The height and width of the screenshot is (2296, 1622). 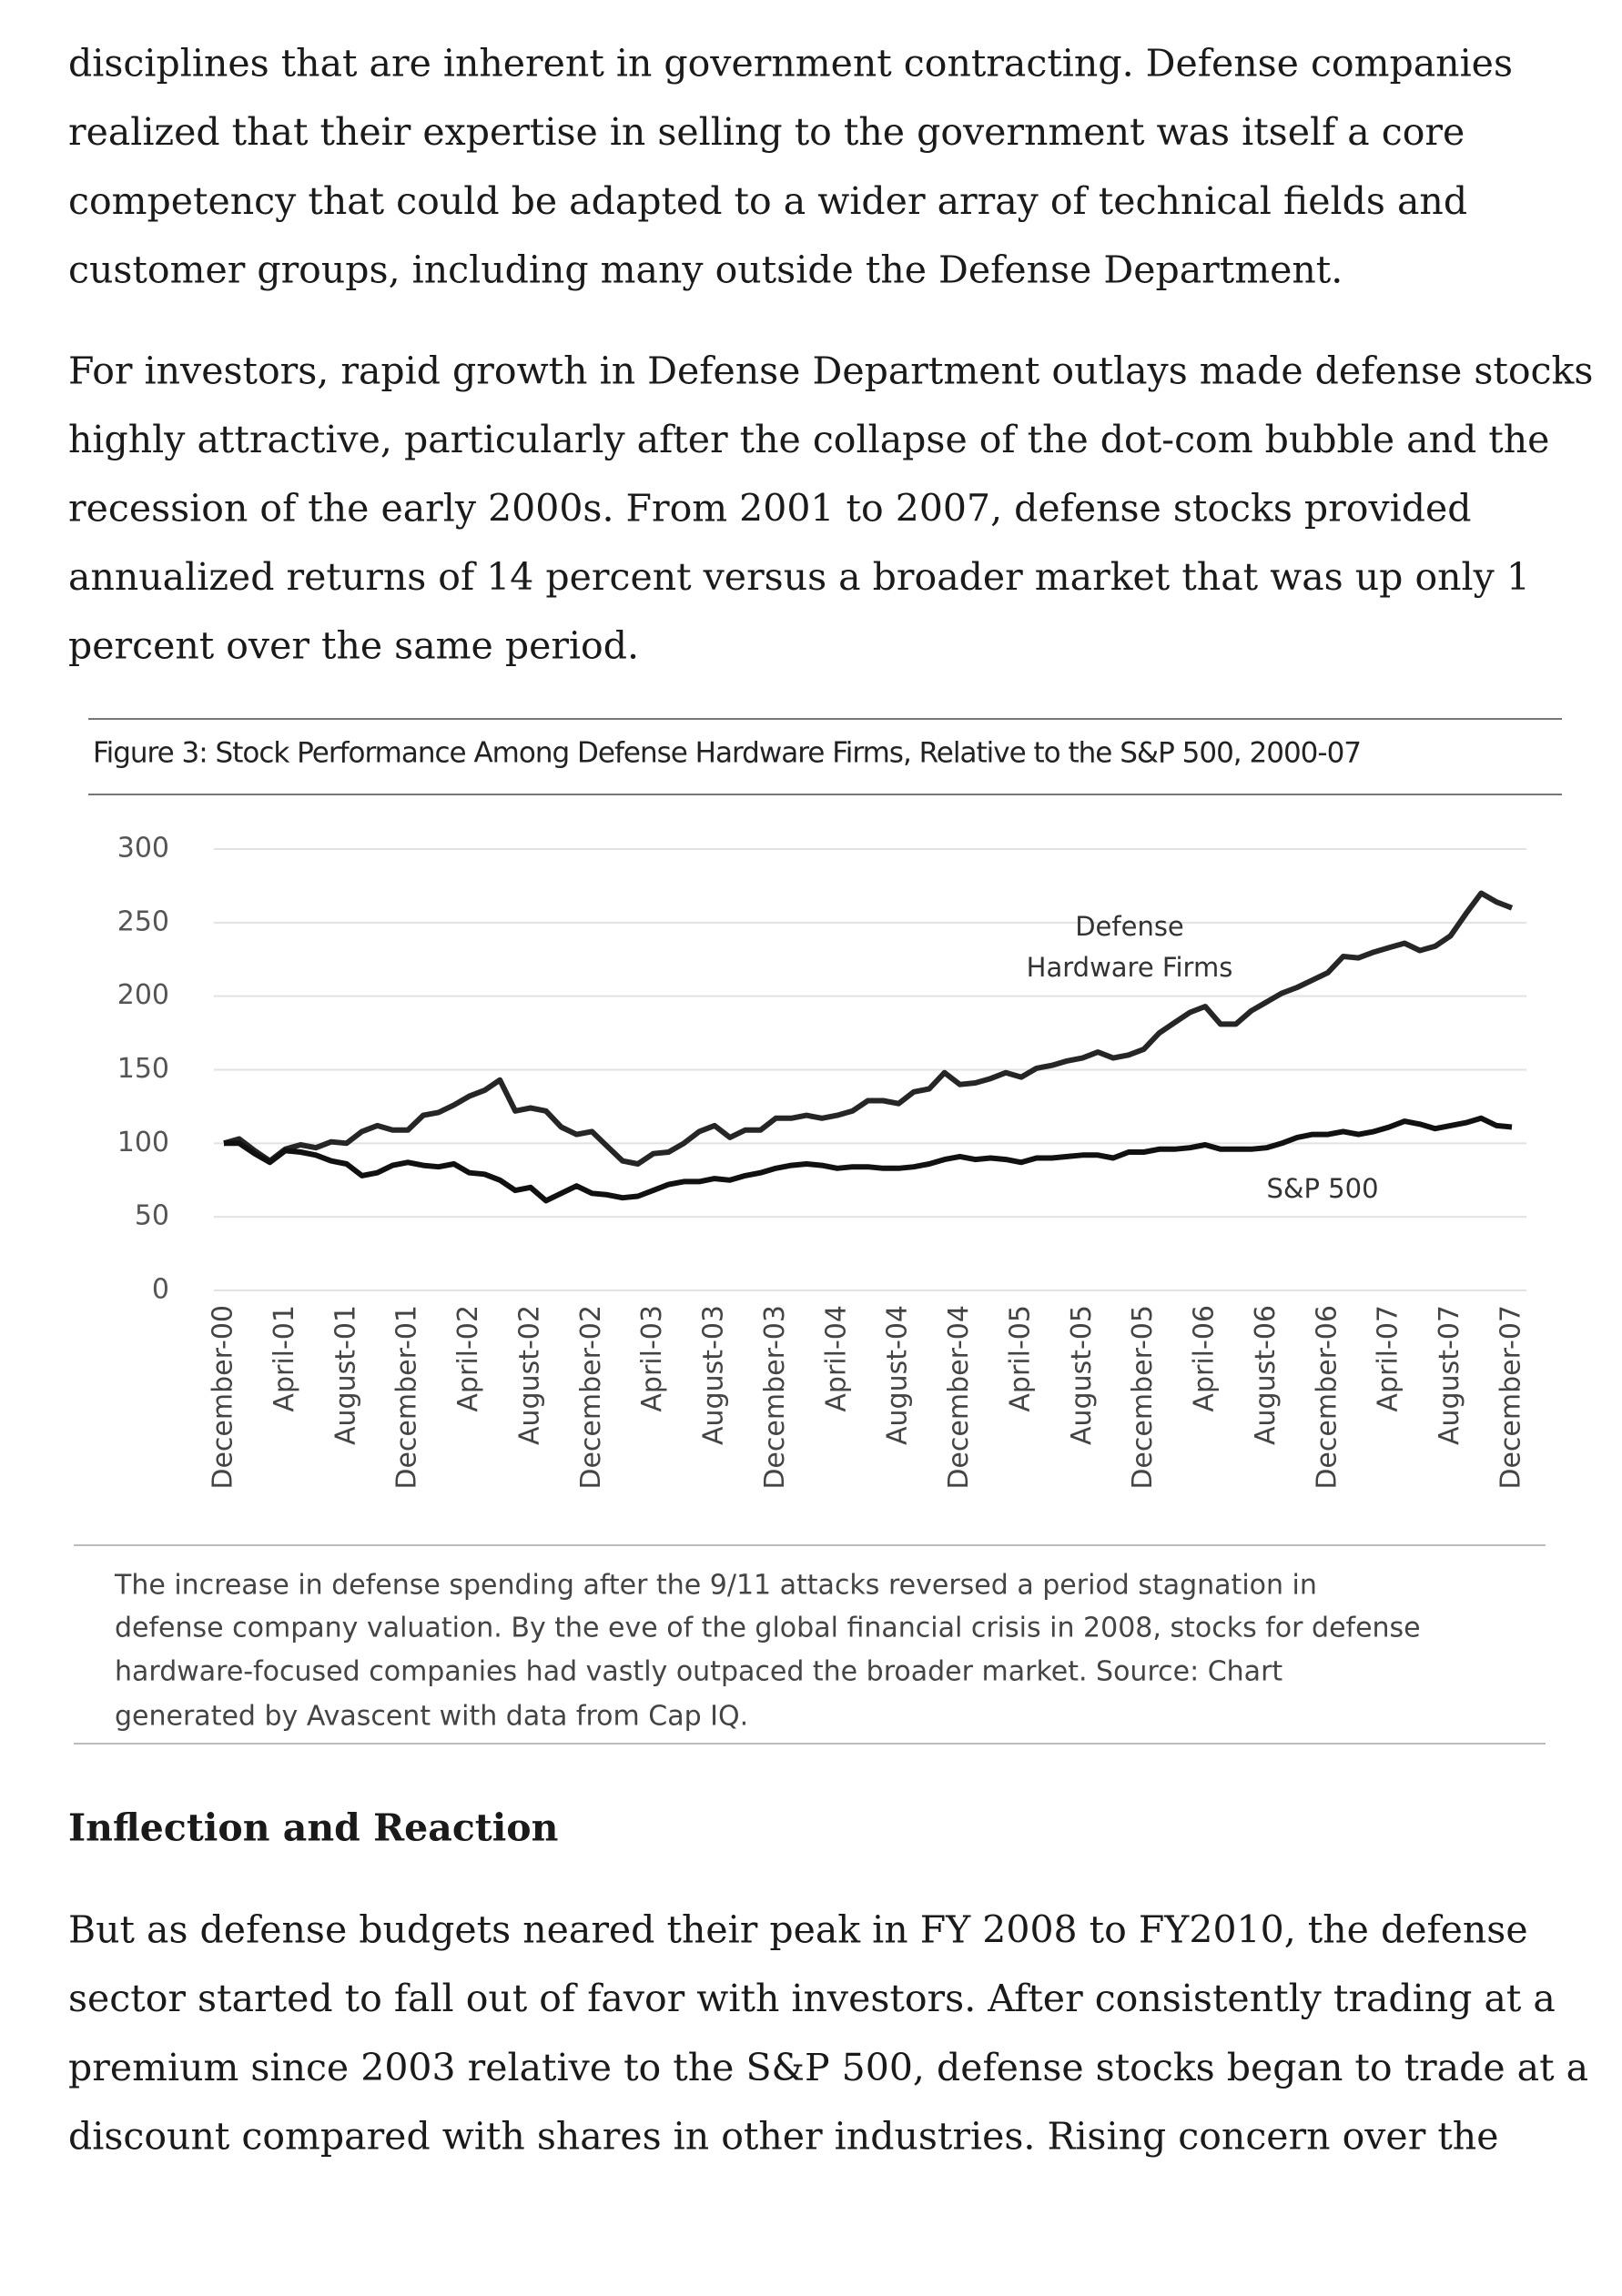 What do you see at coordinates (407, 1398) in the screenshot?
I see `x-tick-label: December-01` at bounding box center [407, 1398].